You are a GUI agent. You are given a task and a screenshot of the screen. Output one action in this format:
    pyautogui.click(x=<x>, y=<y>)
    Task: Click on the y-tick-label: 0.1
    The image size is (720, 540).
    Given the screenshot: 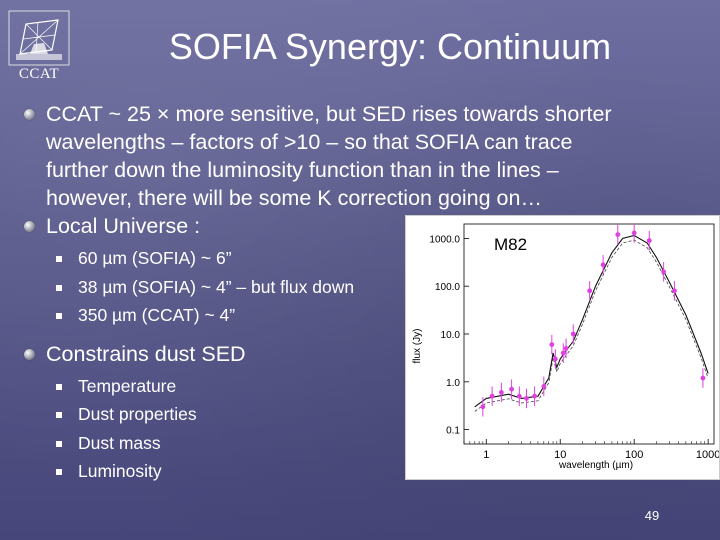 What is the action you would take?
    pyautogui.click(x=453, y=431)
    